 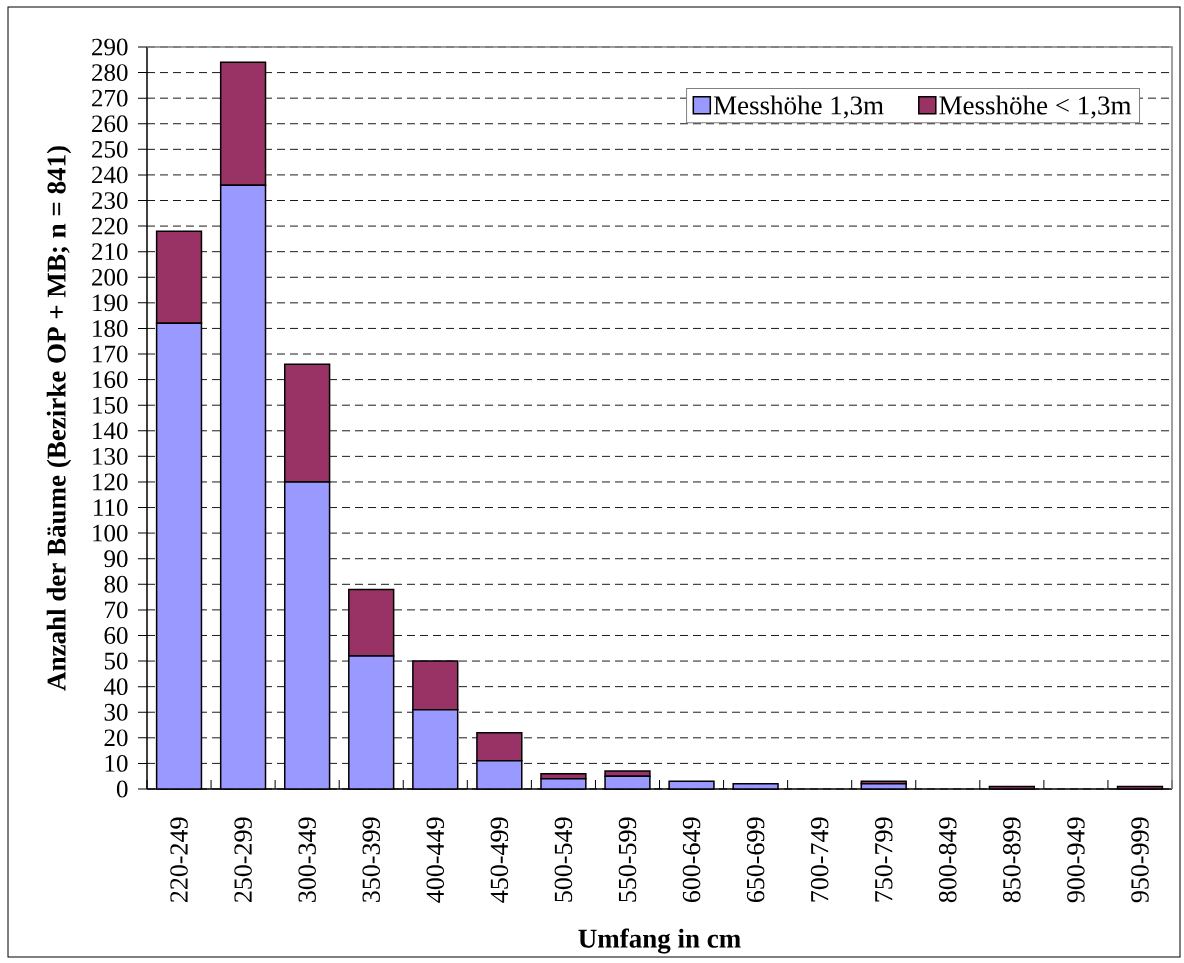 What do you see at coordinates (499, 860) in the screenshot?
I see `x-tick-label: 450-499` at bounding box center [499, 860].